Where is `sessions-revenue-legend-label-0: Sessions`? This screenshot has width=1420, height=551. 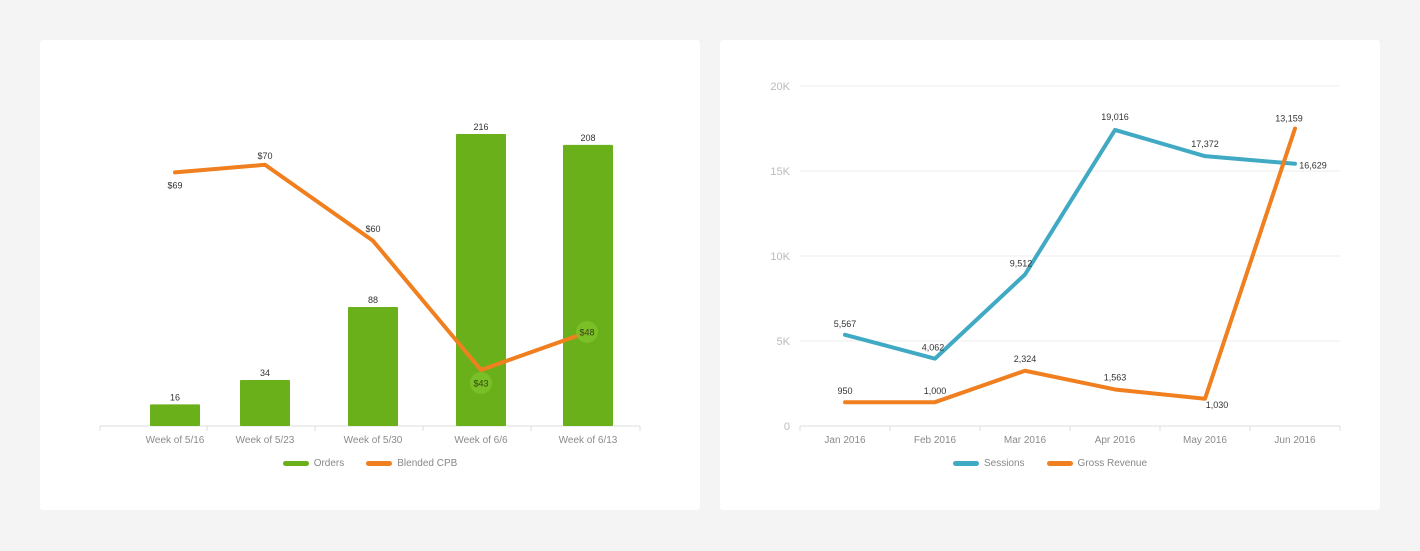 sessions-revenue-legend-label-0: Sessions is located at coordinates (1004, 463).